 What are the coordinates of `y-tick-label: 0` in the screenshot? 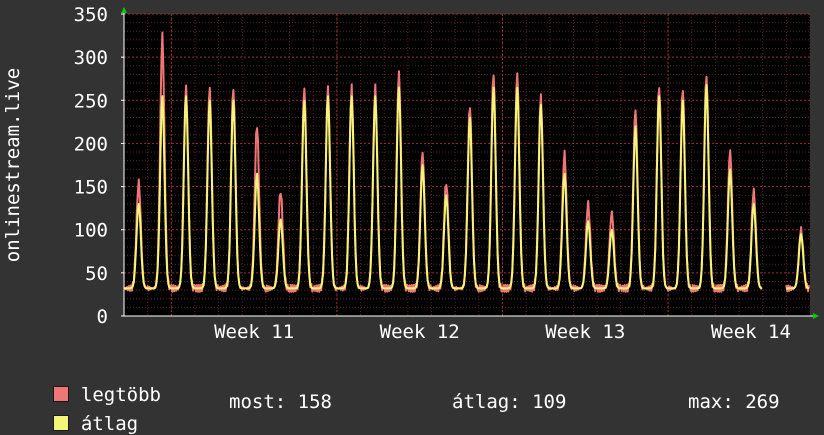 It's located at (102, 317).